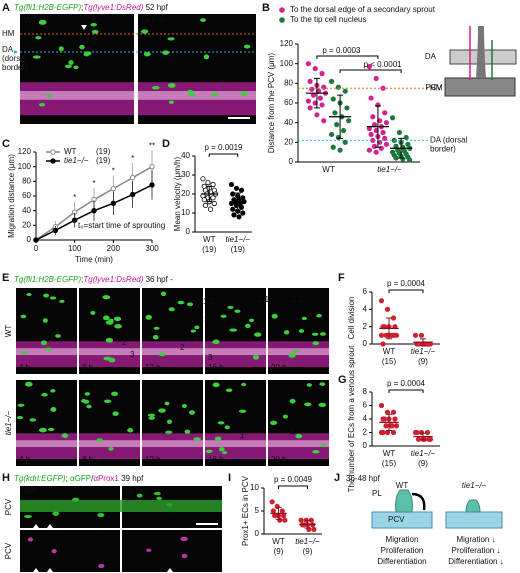 Image resolution: width=520 pixels, height=573 pixels. Describe the element at coordinates (84, 27) in the screenshot. I see `pl-arrow` at that location.